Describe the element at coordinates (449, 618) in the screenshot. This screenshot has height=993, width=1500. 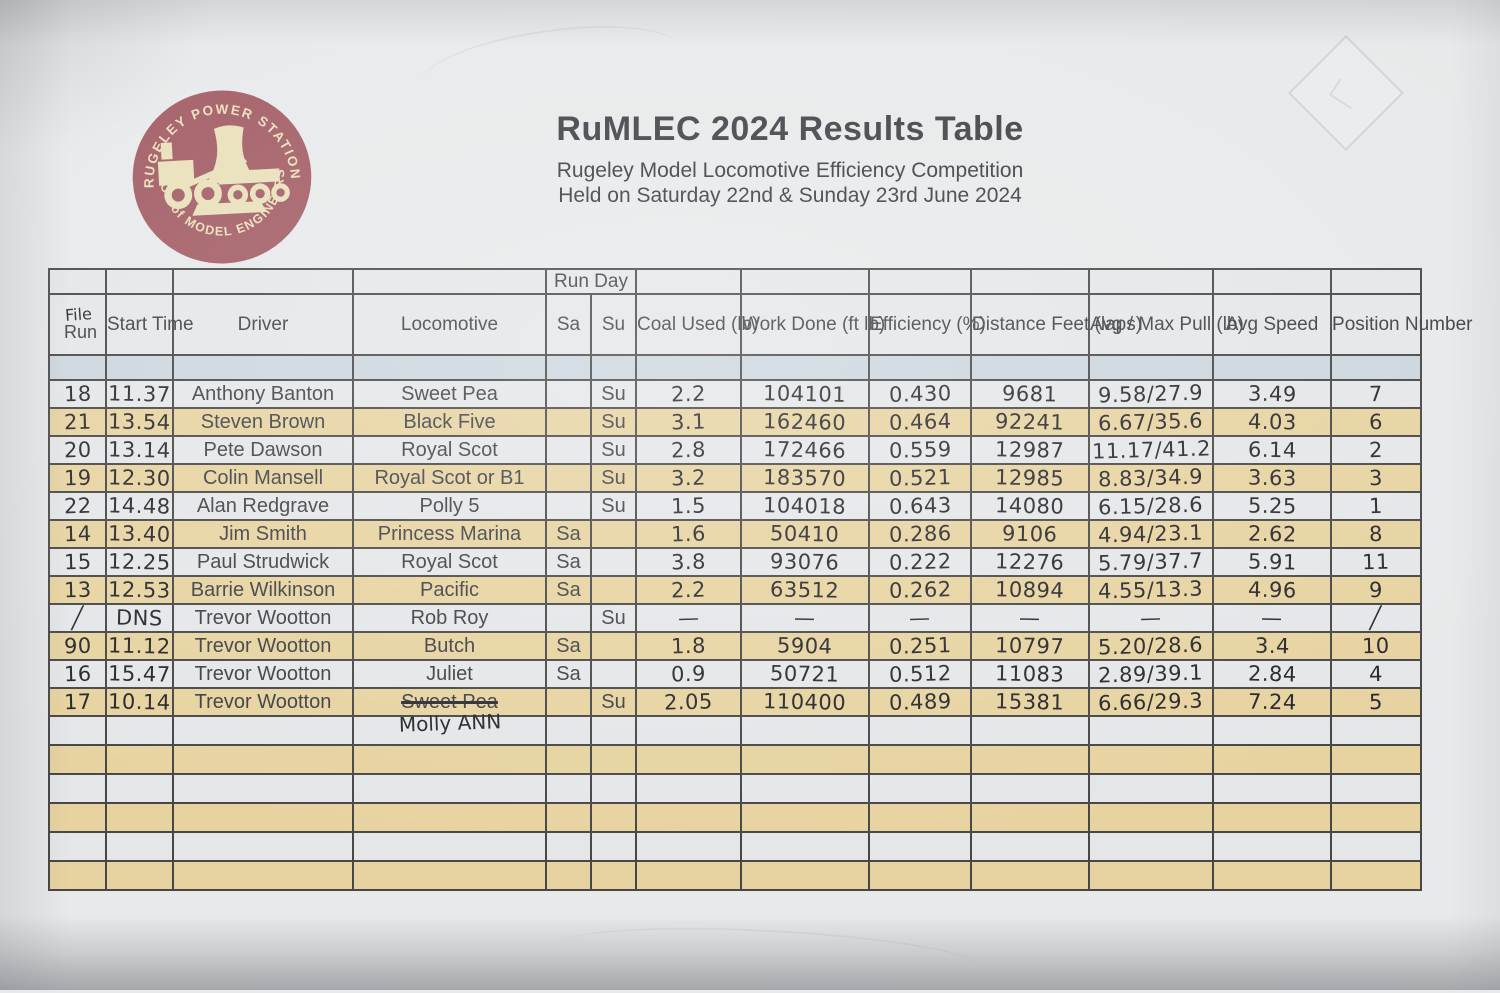
I see `cell-loco: Rob Roy` at that location.